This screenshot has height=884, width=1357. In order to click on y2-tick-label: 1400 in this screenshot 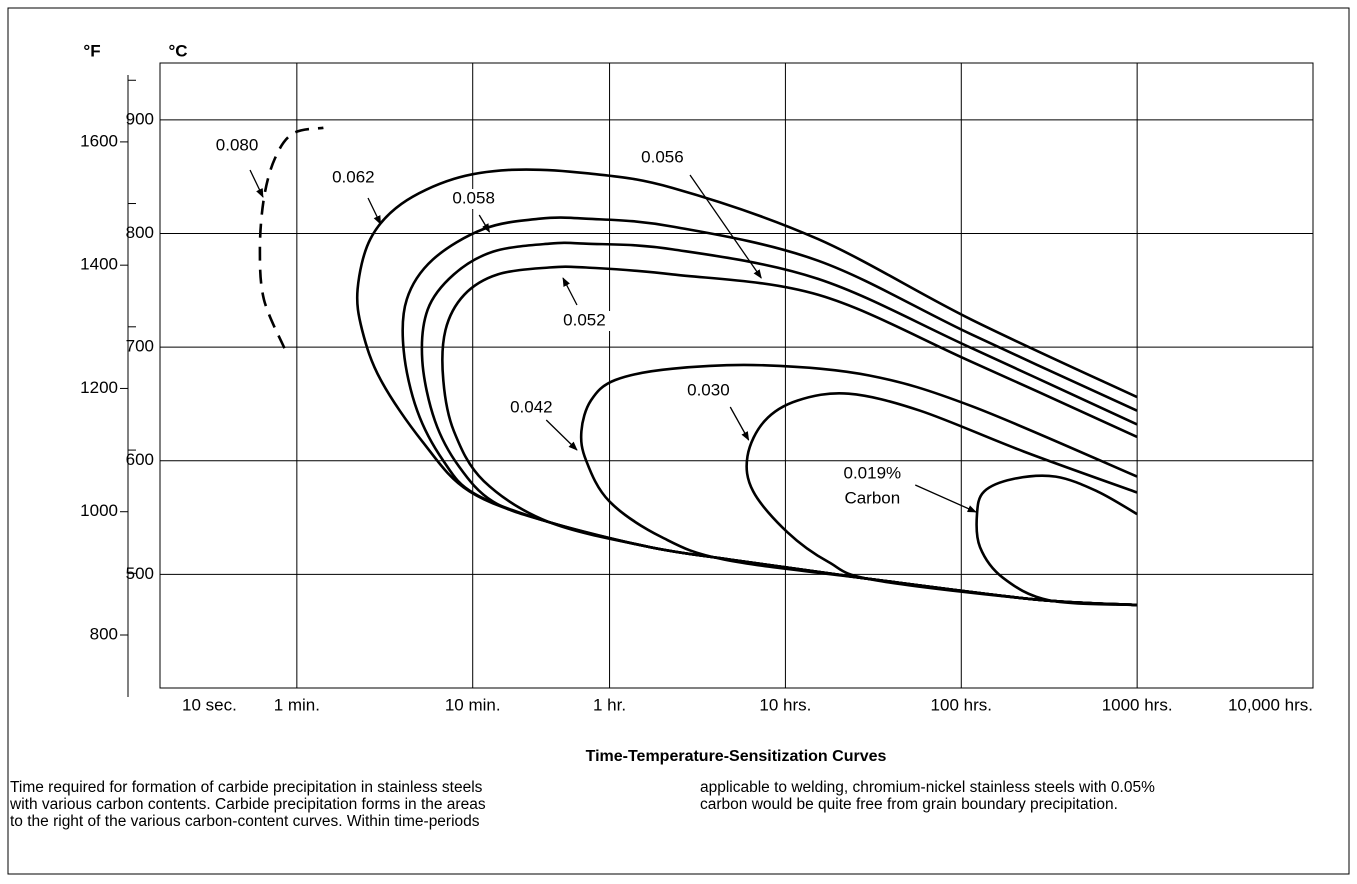, I will do `click(99, 264)`.